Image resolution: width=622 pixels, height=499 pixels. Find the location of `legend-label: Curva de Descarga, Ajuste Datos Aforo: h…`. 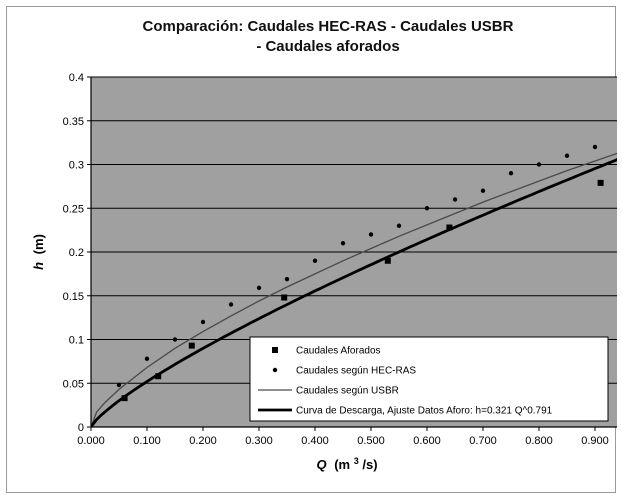

legend-label: Curva de Descarga, Ajuste Datos Aforo: h… is located at coordinates (424, 411).